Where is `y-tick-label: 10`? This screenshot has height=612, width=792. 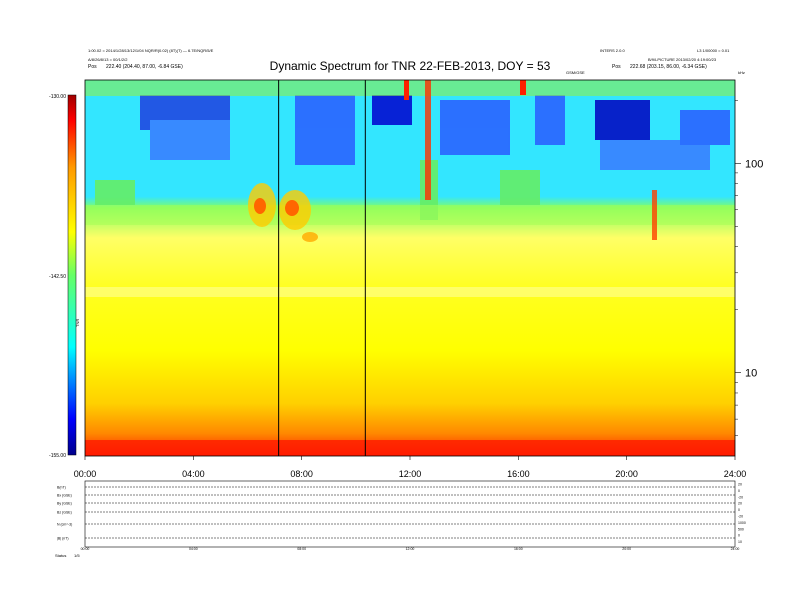 y-tick-label: 10 is located at coordinates (751, 374).